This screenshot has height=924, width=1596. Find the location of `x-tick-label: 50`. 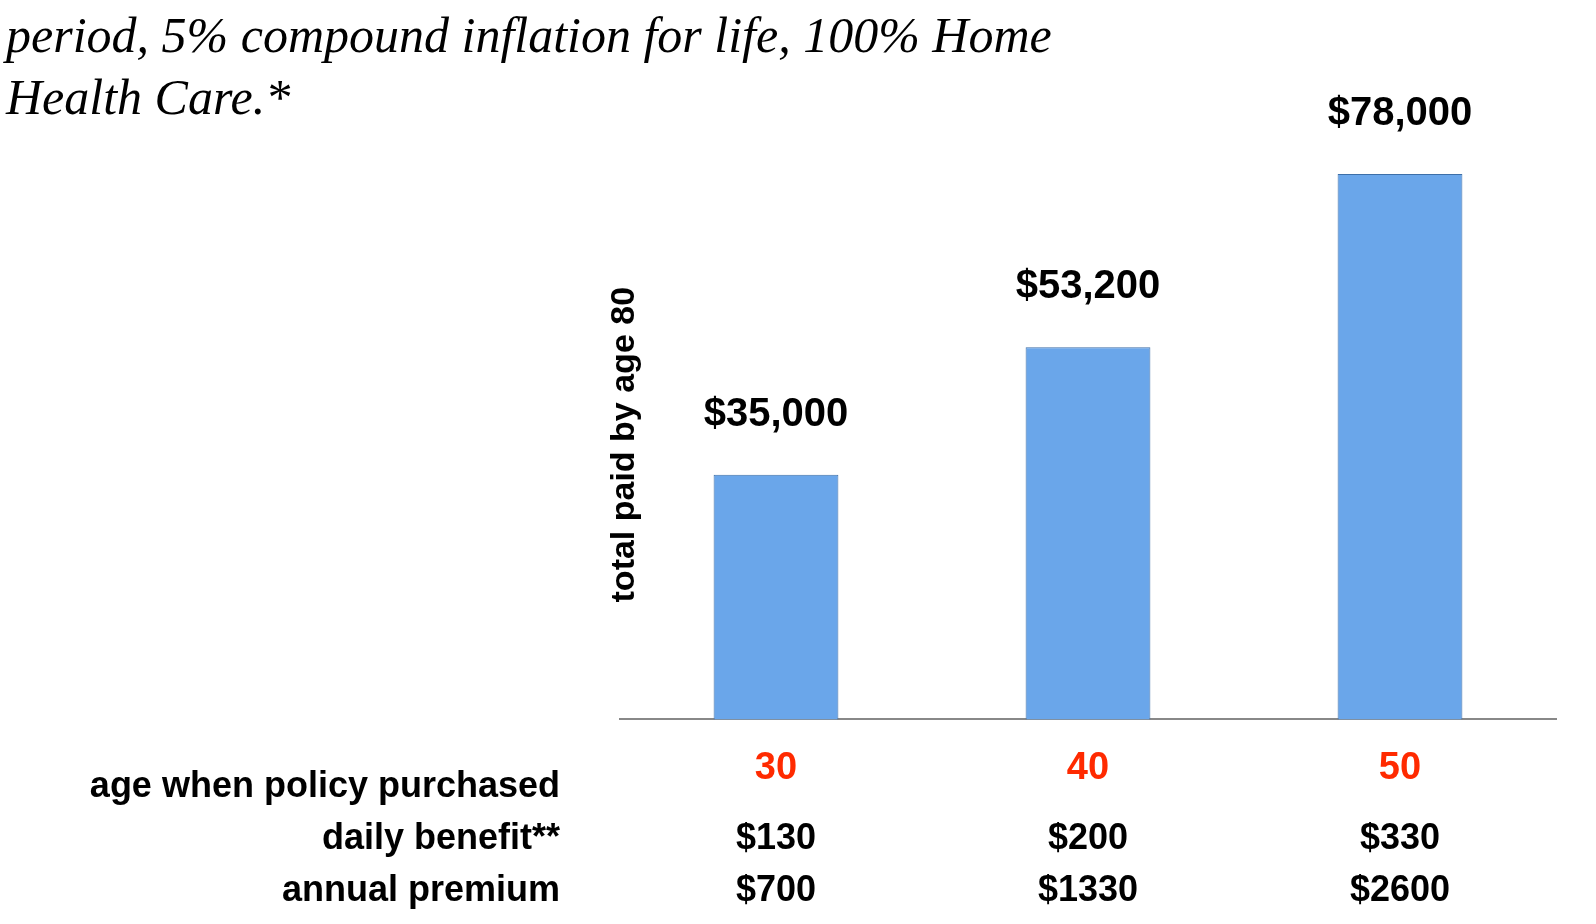

x-tick-label: 50 is located at coordinates (1400, 765).